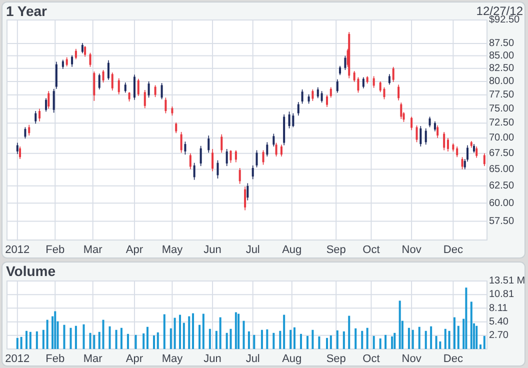  Describe the element at coordinates (499, 322) in the screenshot. I see `y-tick-label: 5.40` at that location.